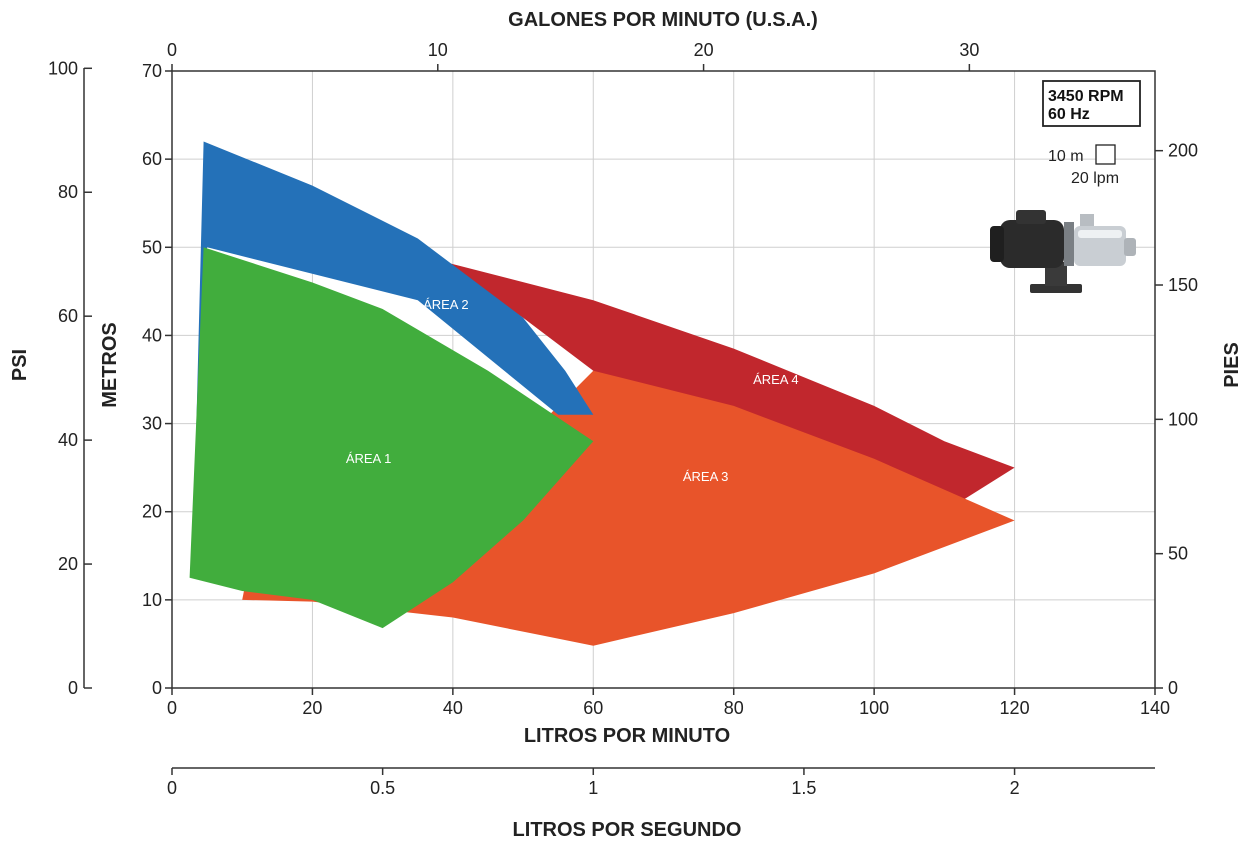  What do you see at coordinates (627, 736) in the screenshot?
I see `x-axis-title: LITROS POR MINUTO` at bounding box center [627, 736].